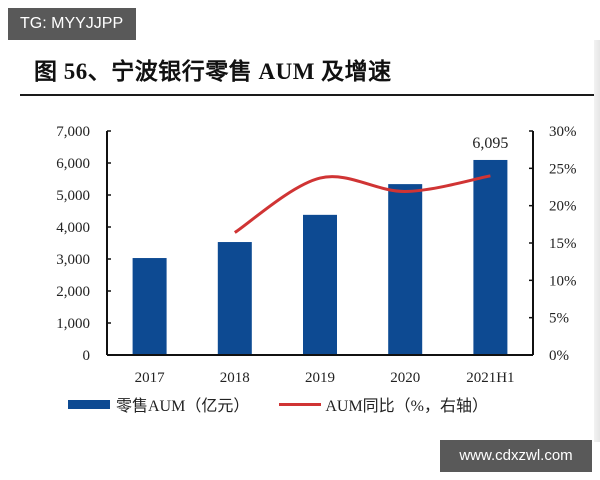  What do you see at coordinates (235, 378) in the screenshot?
I see `svg-text: 2018` at bounding box center [235, 378].